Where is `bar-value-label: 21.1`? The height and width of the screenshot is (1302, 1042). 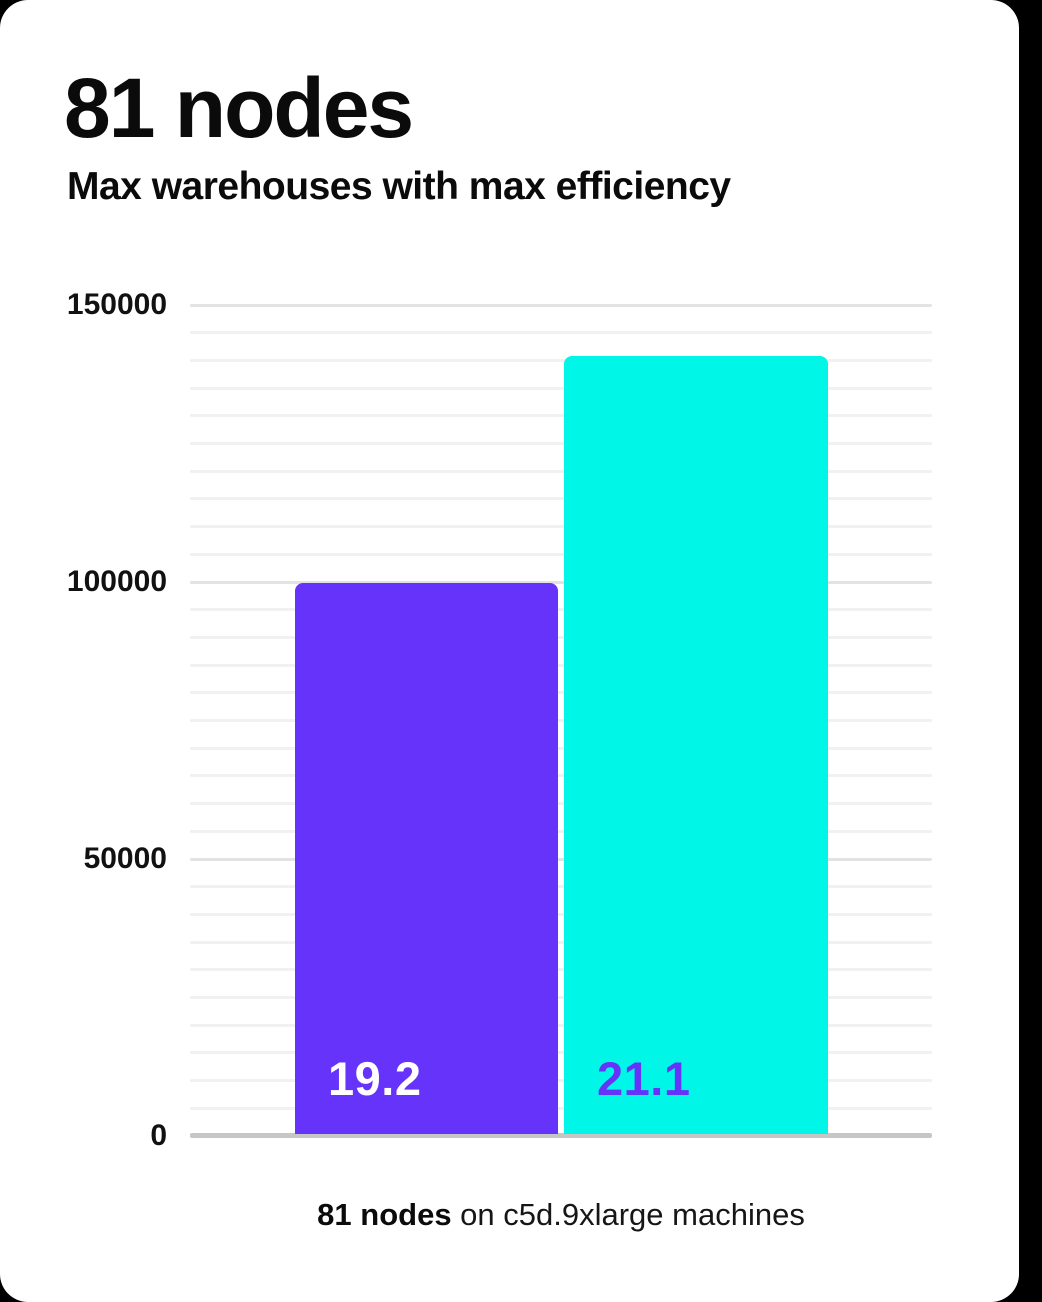
bar-value-label: 21.1 is located at coordinates (644, 1078).